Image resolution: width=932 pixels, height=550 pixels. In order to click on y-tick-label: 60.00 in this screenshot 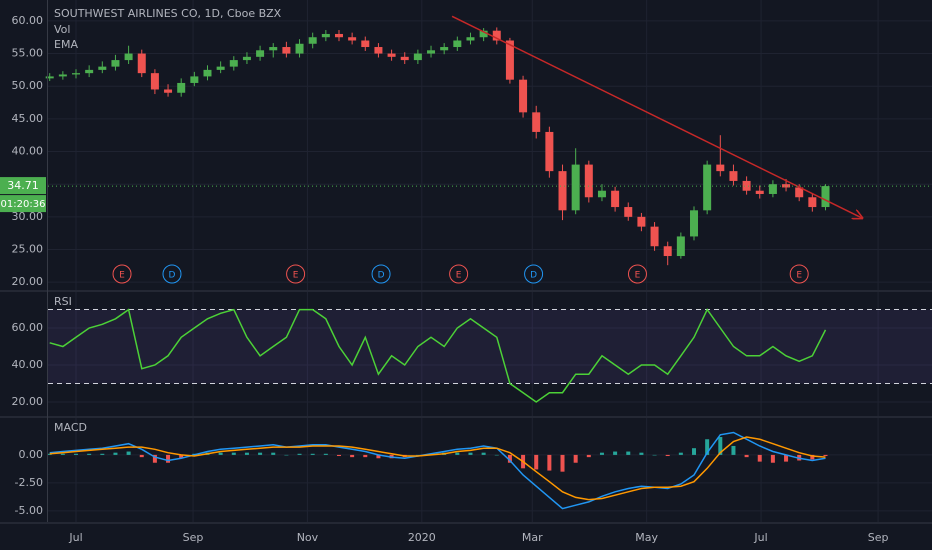, I will do `click(28, 20)`.